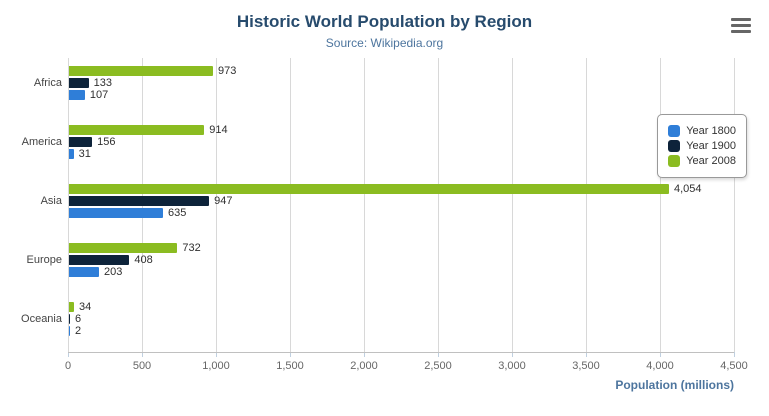  What do you see at coordinates (218, 130) in the screenshot?
I see `bar-value-label: 914` at bounding box center [218, 130].